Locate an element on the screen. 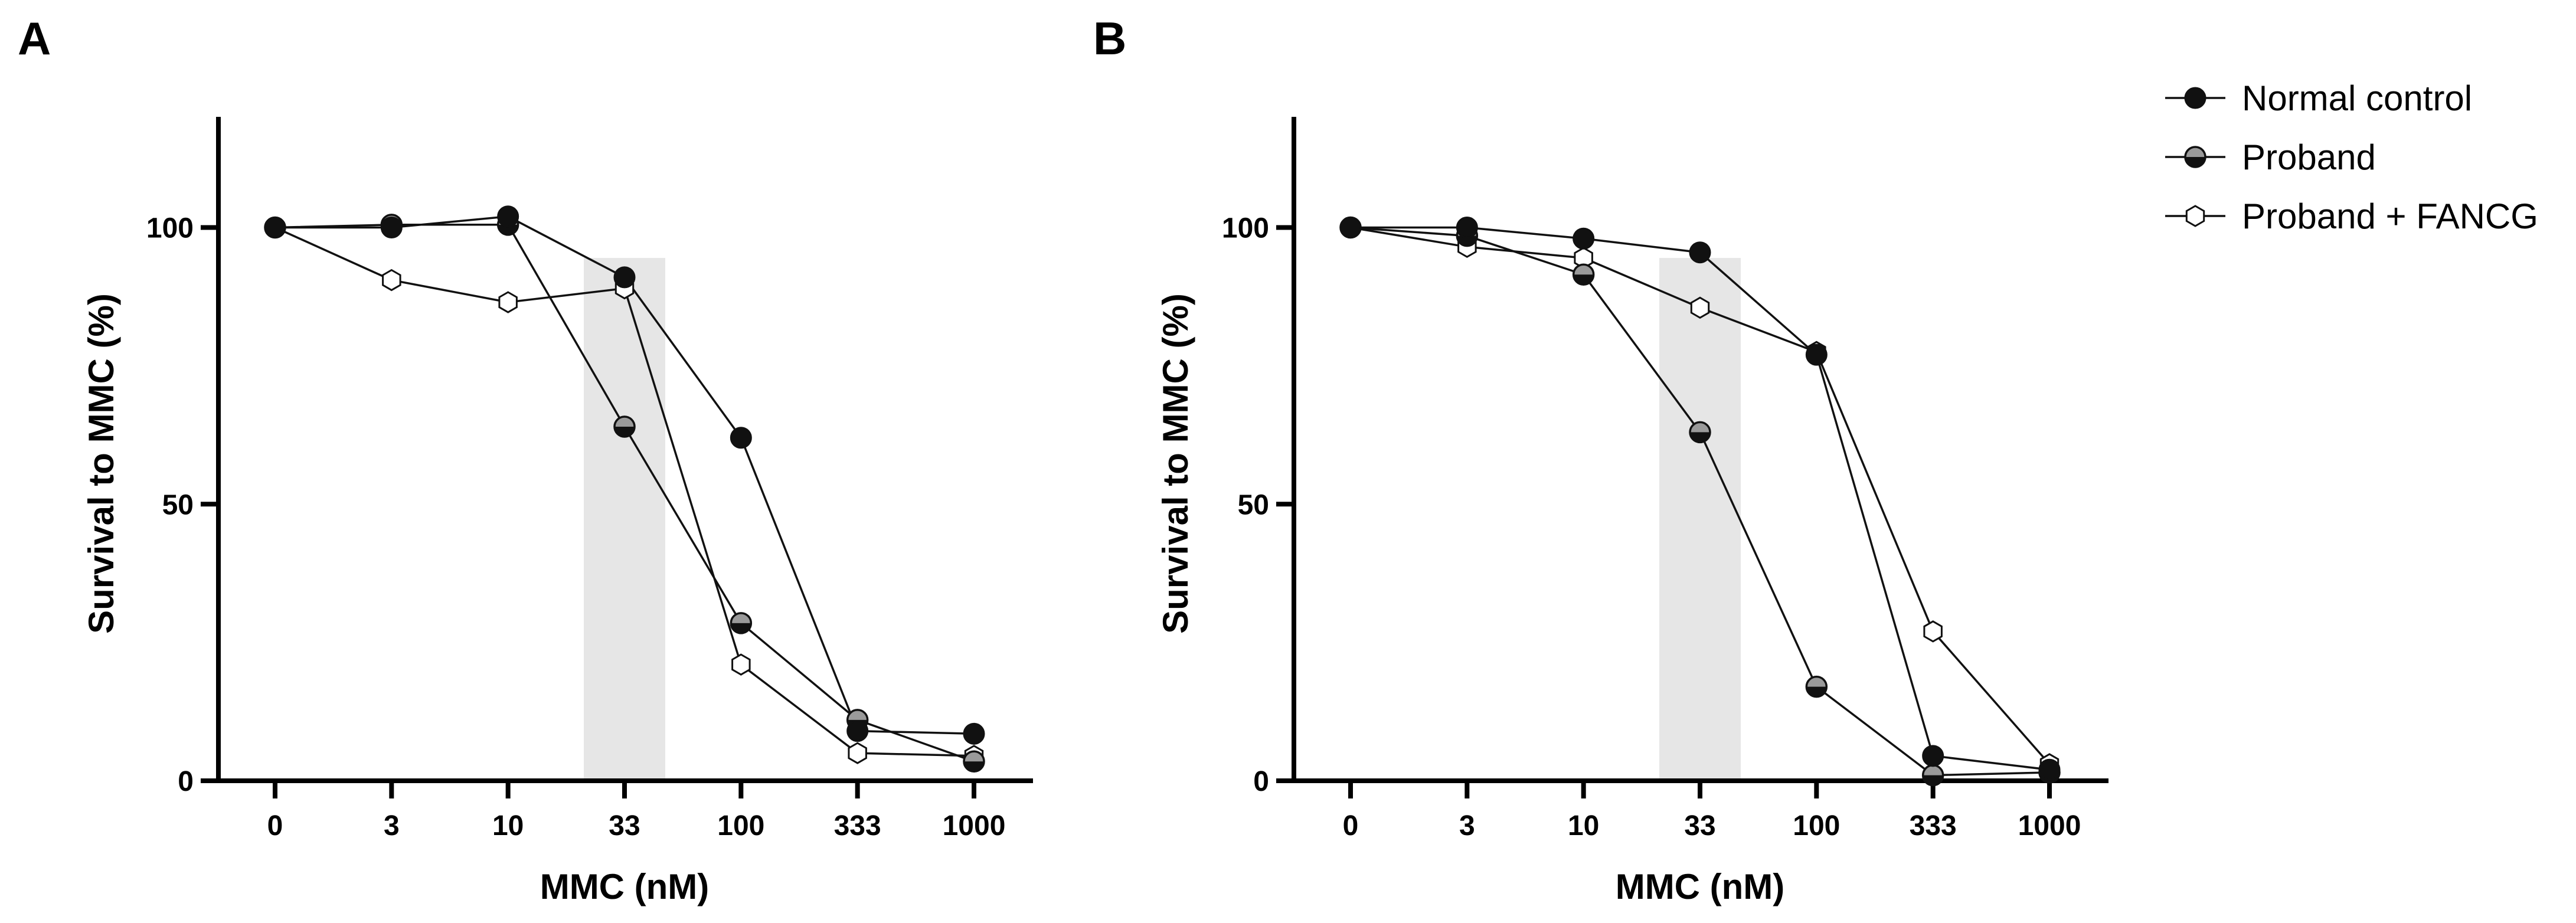 The image size is (2576, 923). panel-label: B is located at coordinates (1109, 38).